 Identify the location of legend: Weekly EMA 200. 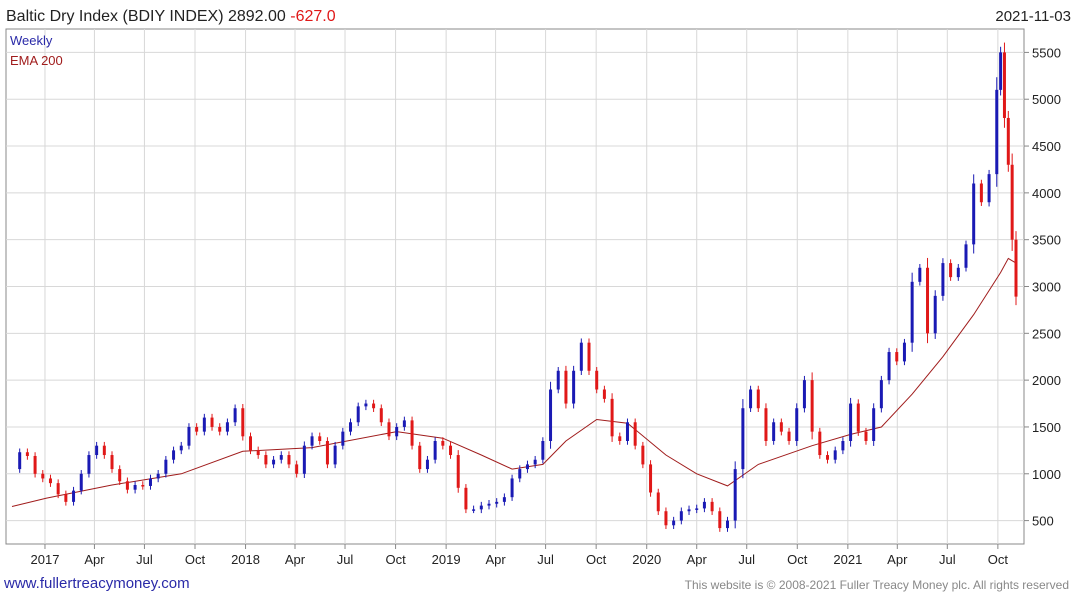
(36, 50).